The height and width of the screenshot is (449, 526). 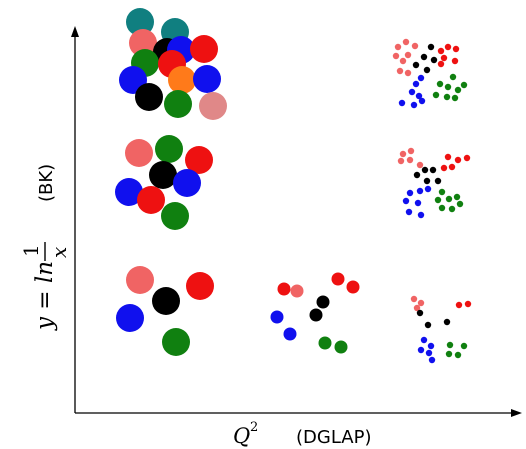 I want to click on cluster-low-q2-low-y, so click(x=165, y=311).